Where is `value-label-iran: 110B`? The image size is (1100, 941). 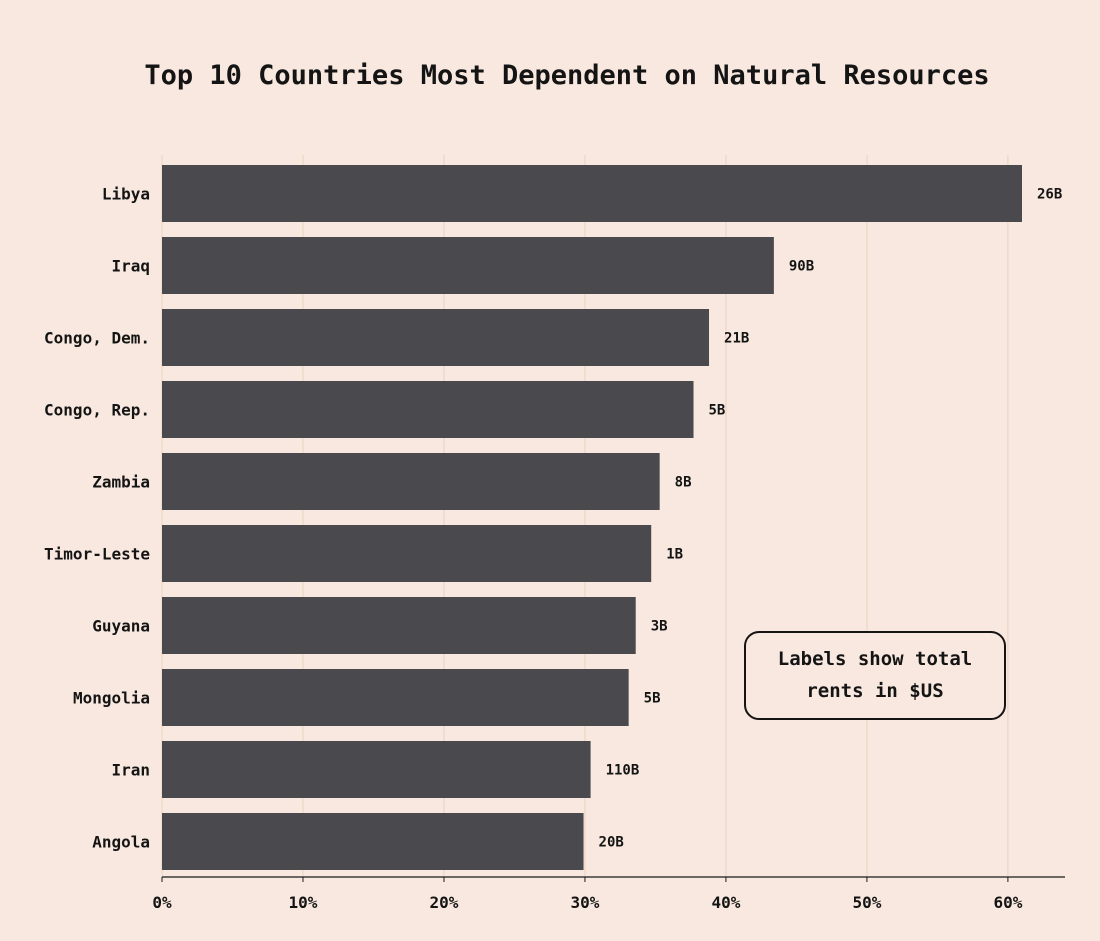 value-label-iran: 110B is located at coordinates (623, 771).